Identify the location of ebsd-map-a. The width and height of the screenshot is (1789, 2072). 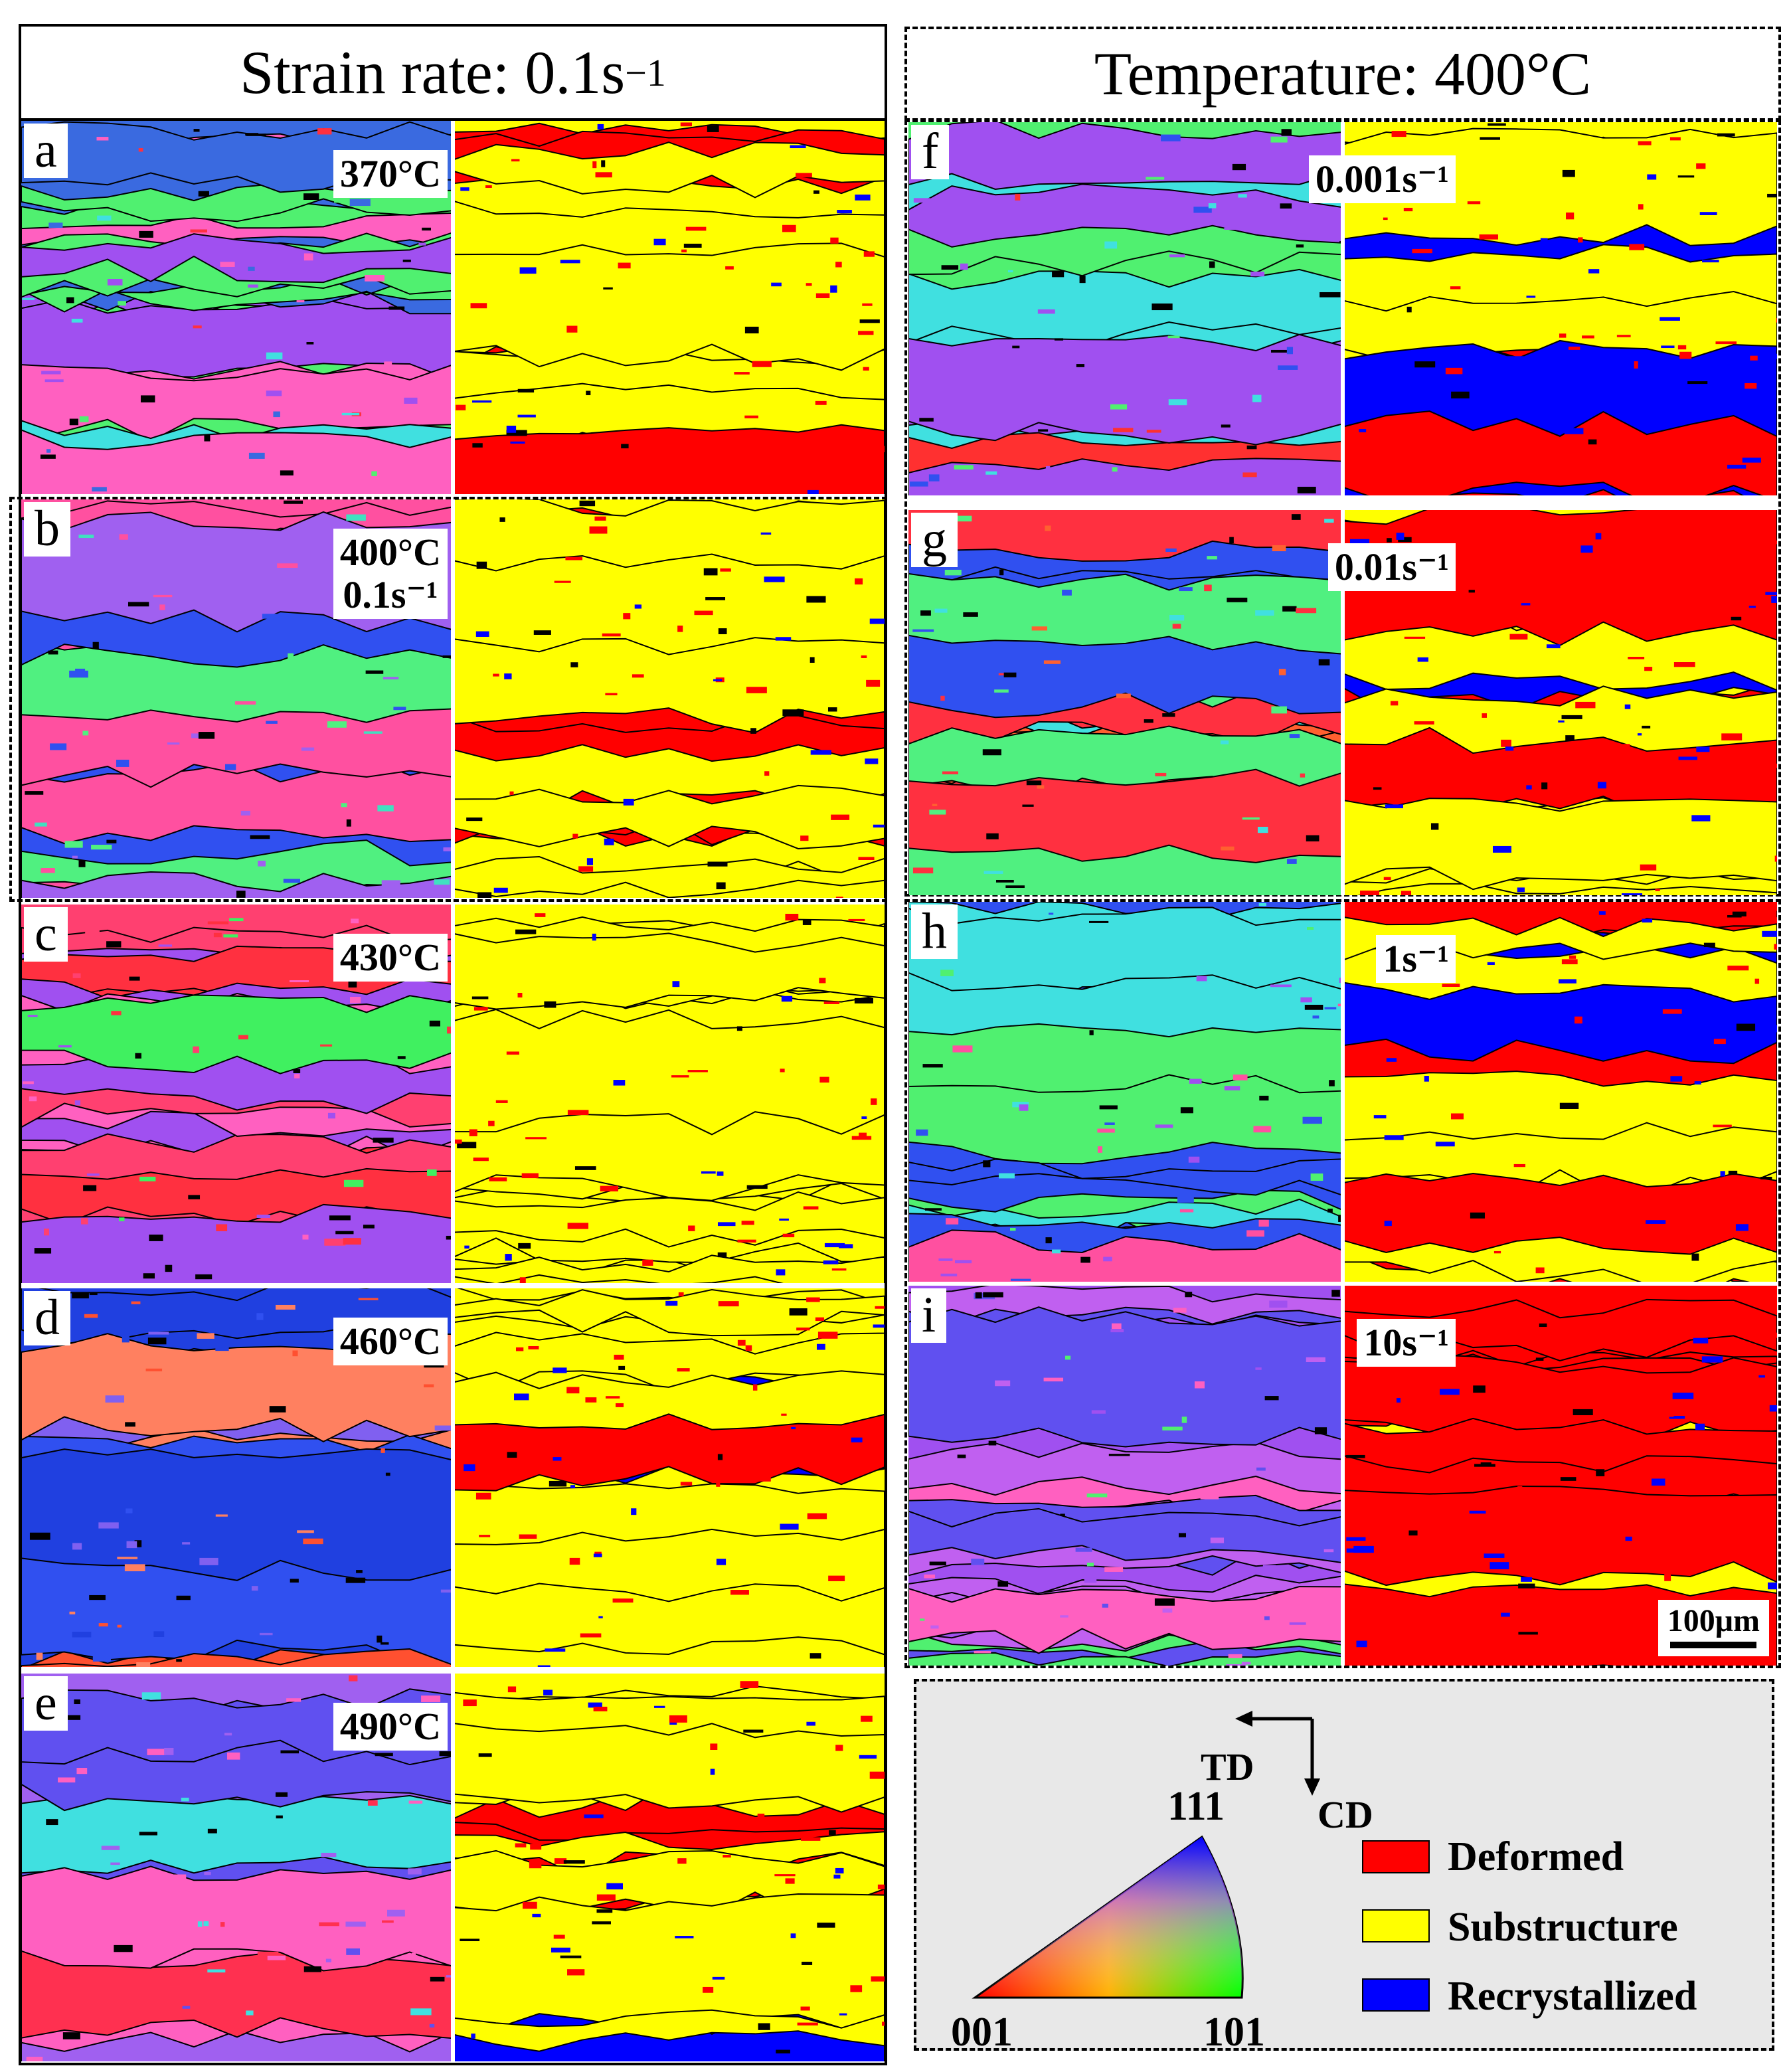
(453, 307).